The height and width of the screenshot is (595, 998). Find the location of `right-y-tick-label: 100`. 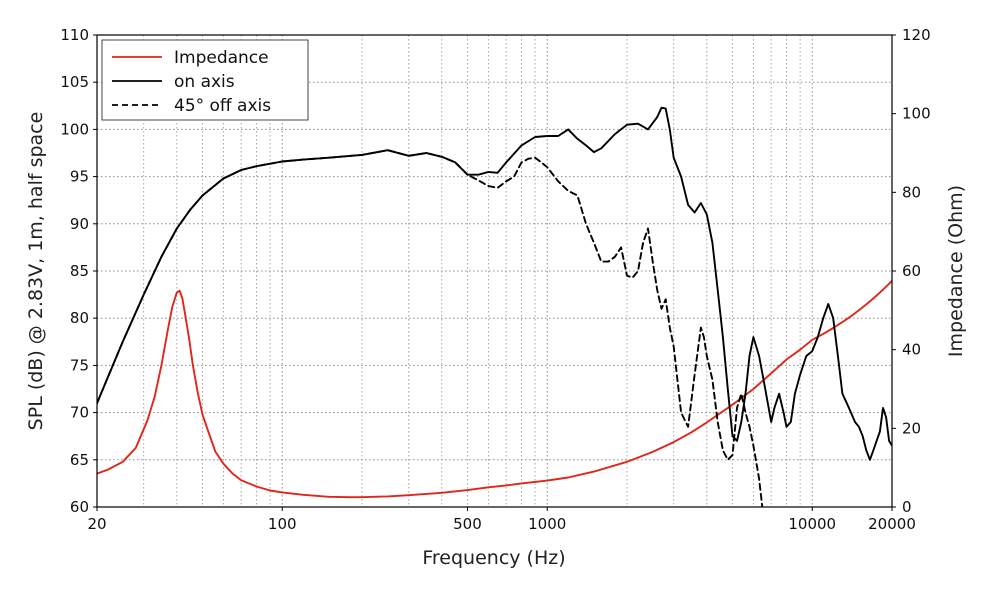

right-y-tick-label: 100 is located at coordinates (916, 114).